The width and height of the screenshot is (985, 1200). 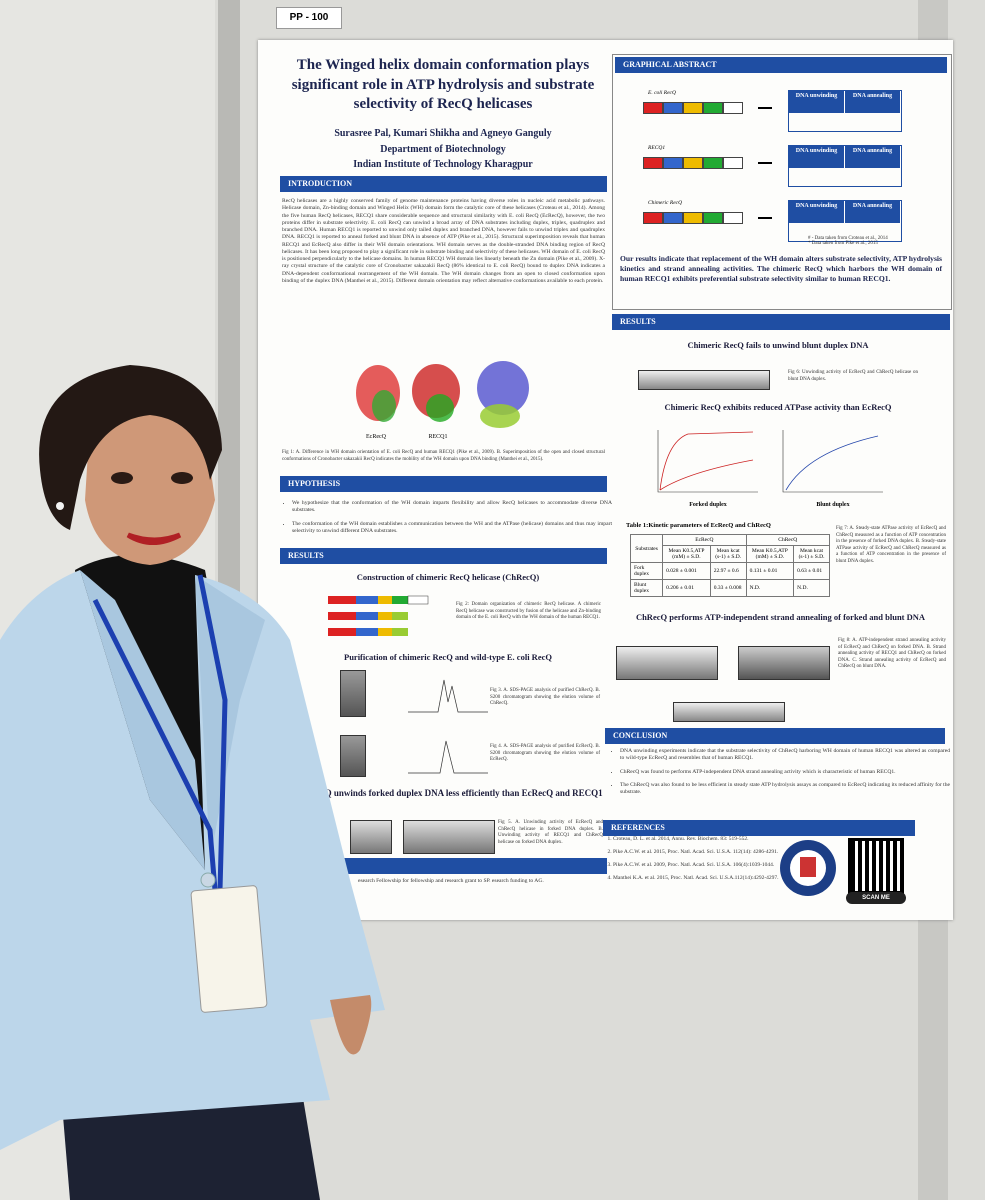 What do you see at coordinates (662, 93) in the screenshot?
I see `construct-name: E. coli RecQ` at bounding box center [662, 93].